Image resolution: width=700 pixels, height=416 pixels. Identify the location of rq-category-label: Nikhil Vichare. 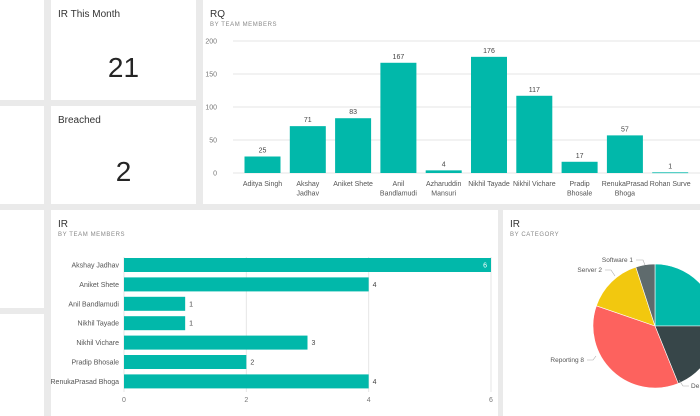
(534, 184).